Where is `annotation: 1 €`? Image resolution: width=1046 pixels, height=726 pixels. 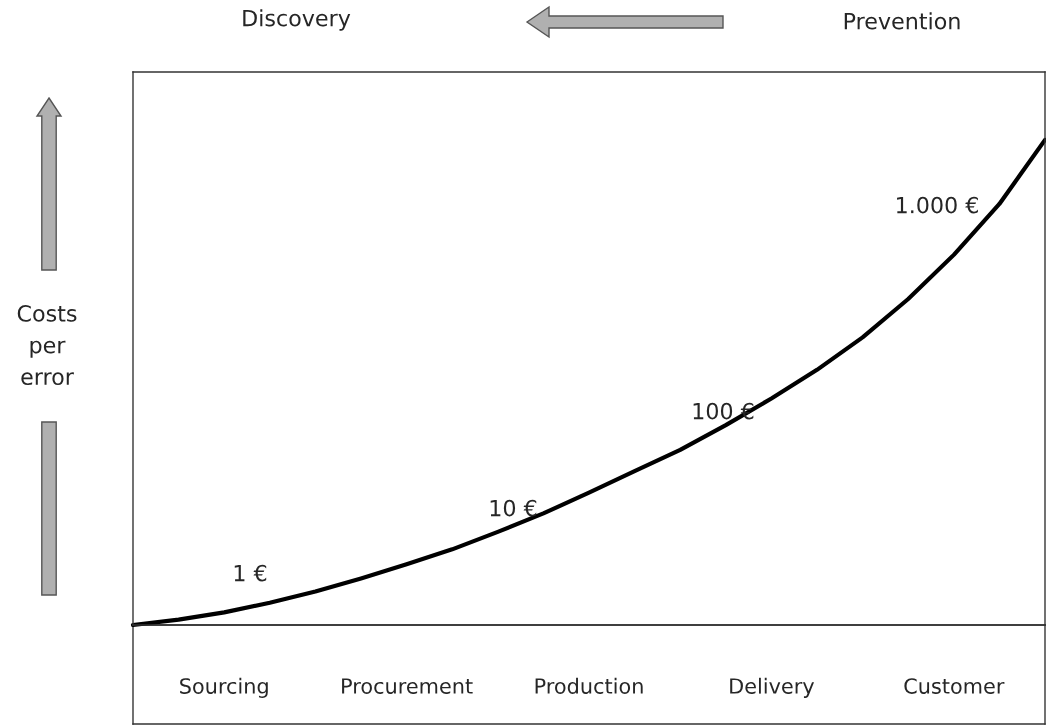
annotation: 1 € is located at coordinates (250, 573).